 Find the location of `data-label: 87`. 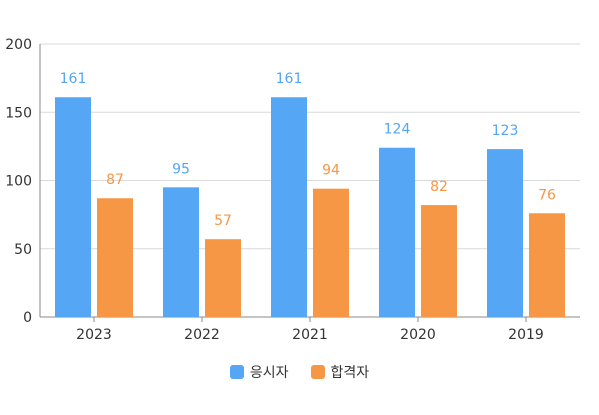

data-label: 87 is located at coordinates (115, 180).